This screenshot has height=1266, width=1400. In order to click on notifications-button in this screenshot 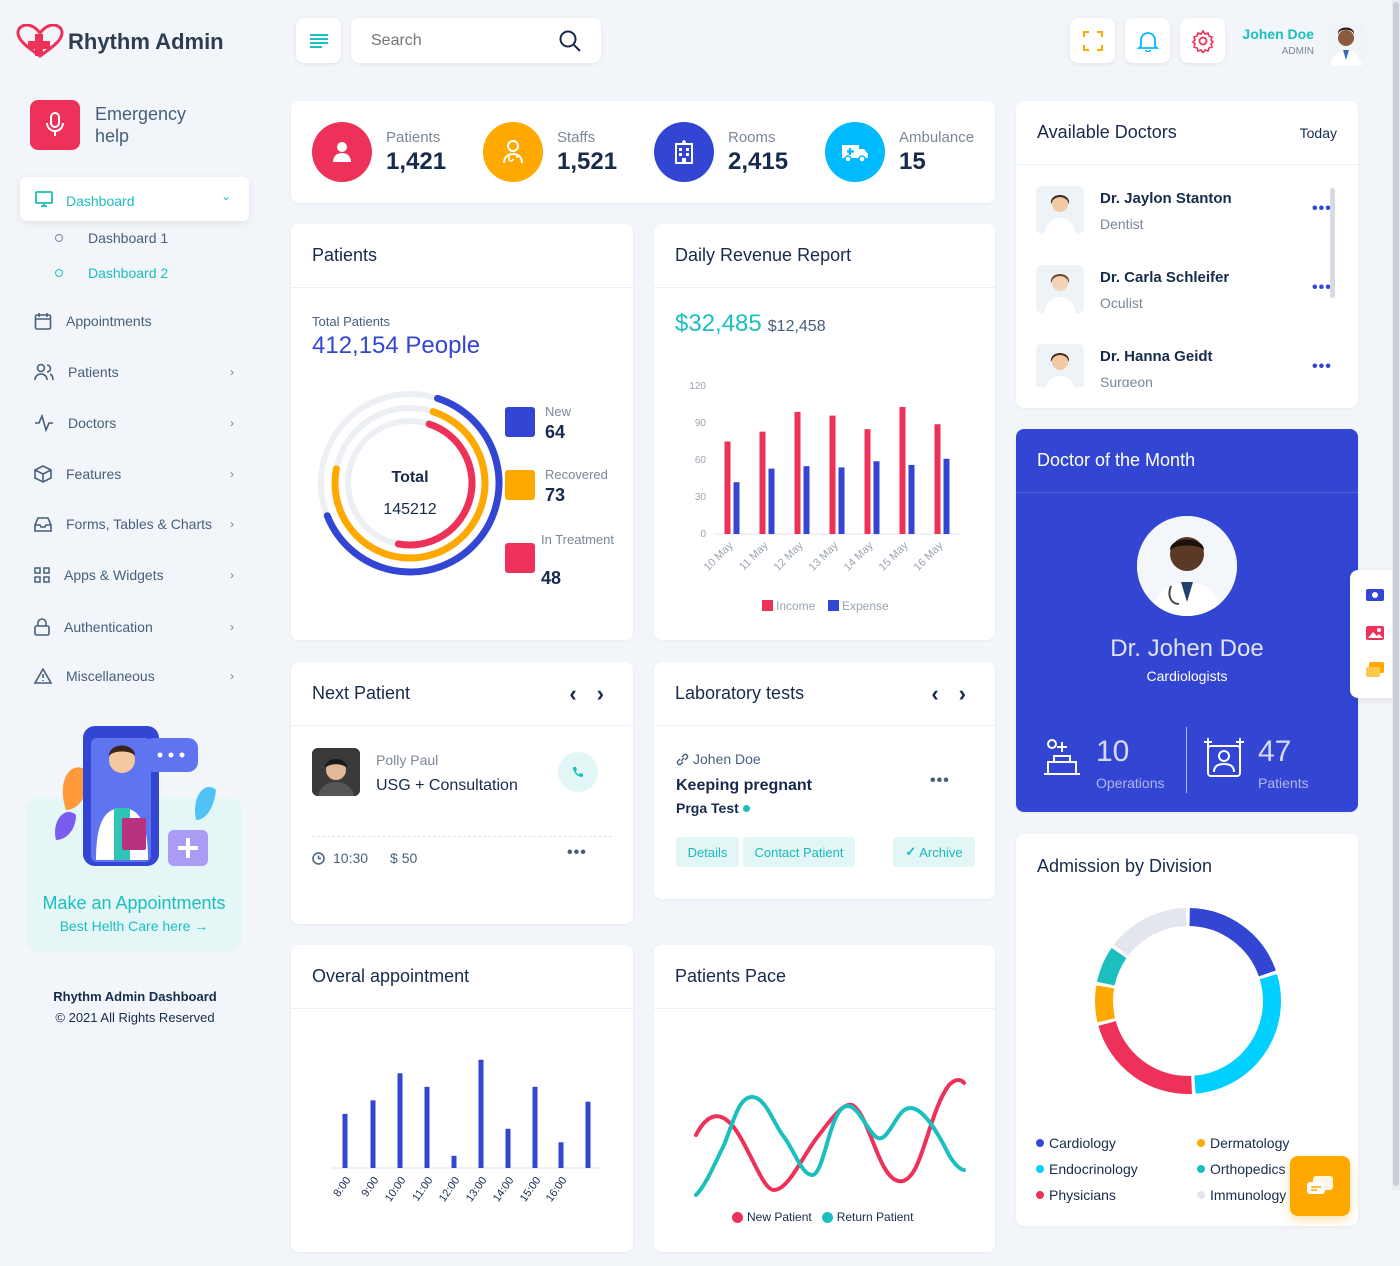, I will do `click(1147, 40)`.